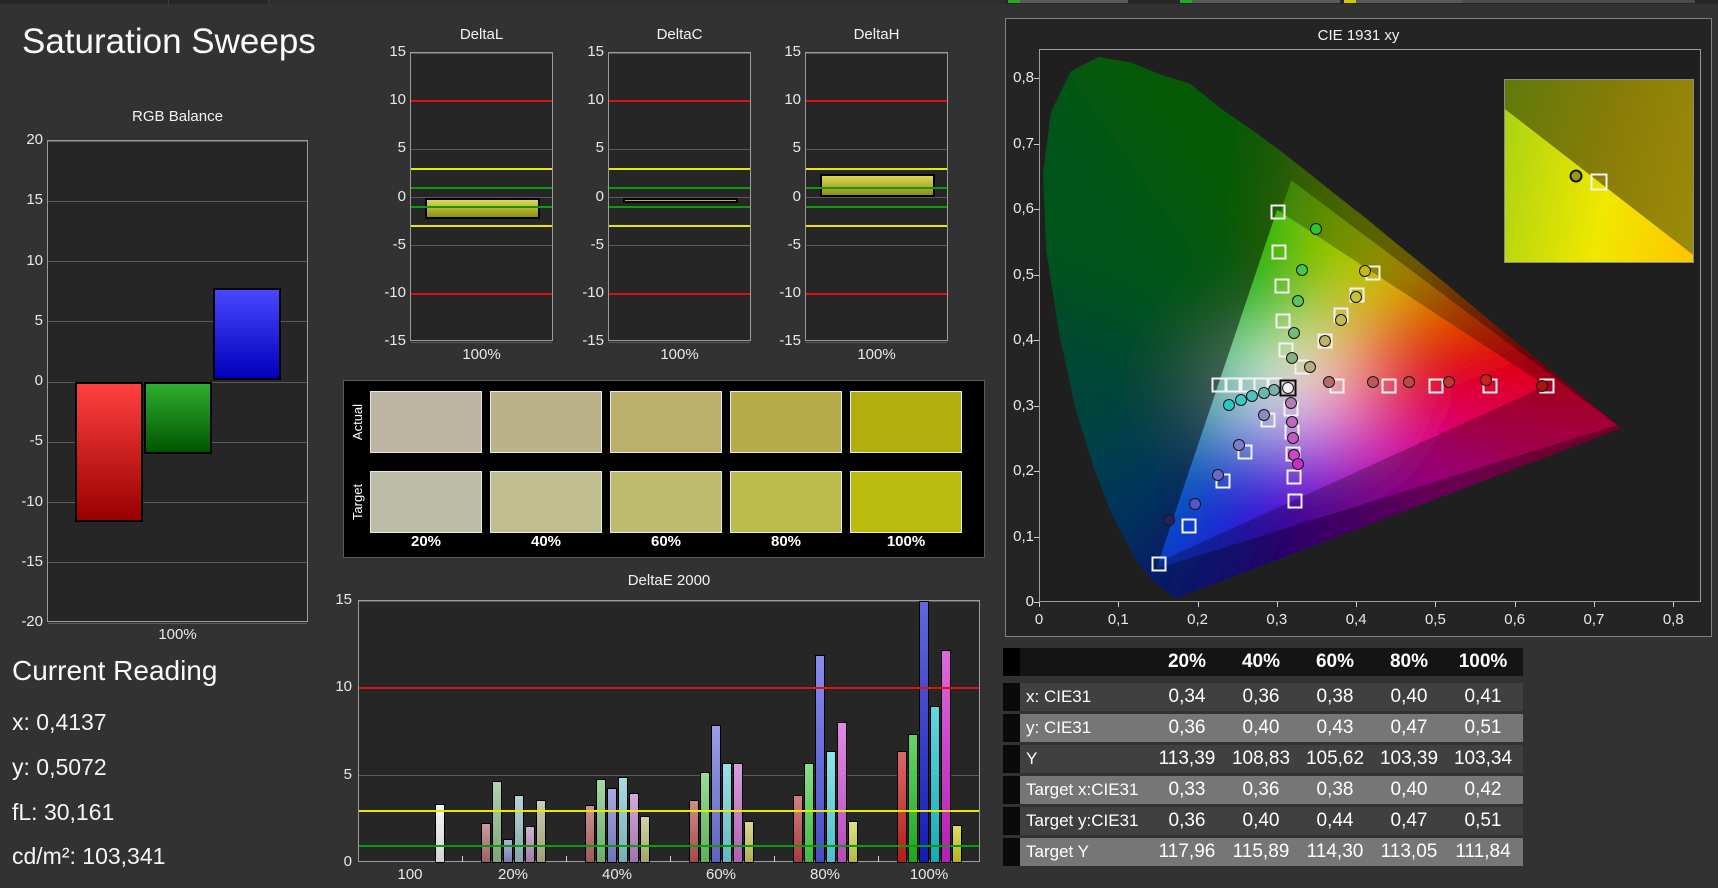 Image resolution: width=1718 pixels, height=888 pixels. What do you see at coordinates (716, 794) in the screenshot?
I see `deltae-bar-60%-2` at bounding box center [716, 794].